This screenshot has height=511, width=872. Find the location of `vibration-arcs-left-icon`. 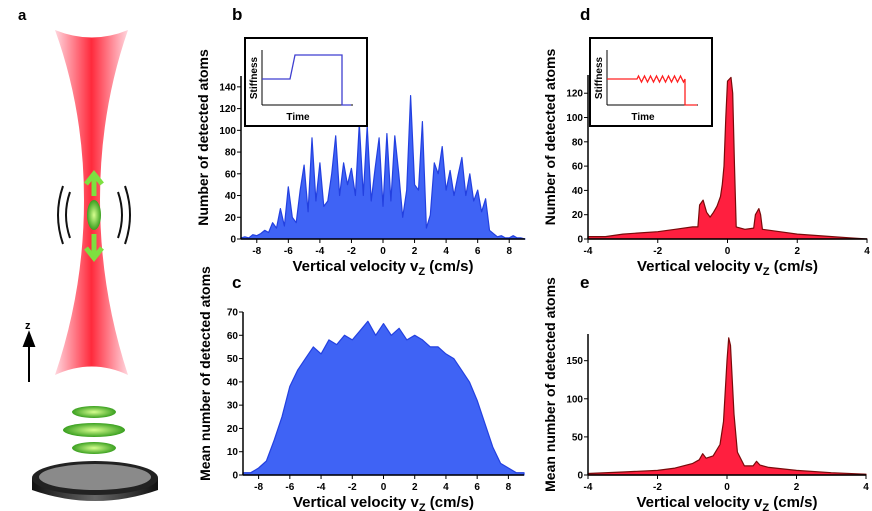

vibration-arcs-left-icon is located at coordinates (64, 215).